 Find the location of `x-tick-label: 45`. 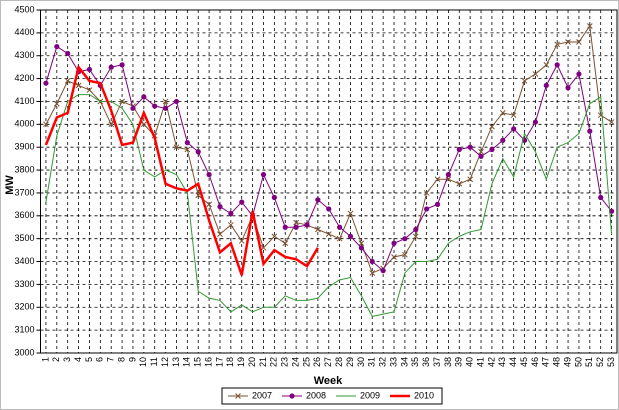

x-tick-label: 45 is located at coordinates (524, 362).